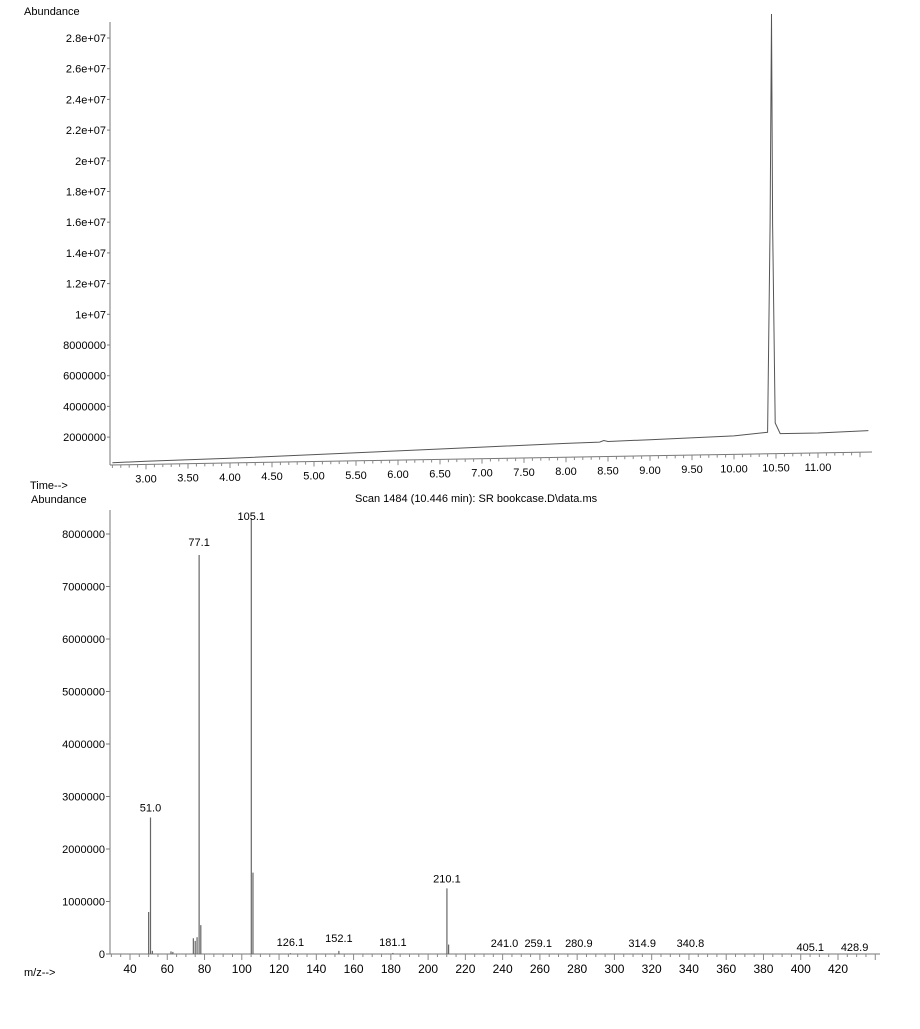 This screenshot has height=1029, width=920. I want to click on x-tick-label: 340, so click(689, 969).